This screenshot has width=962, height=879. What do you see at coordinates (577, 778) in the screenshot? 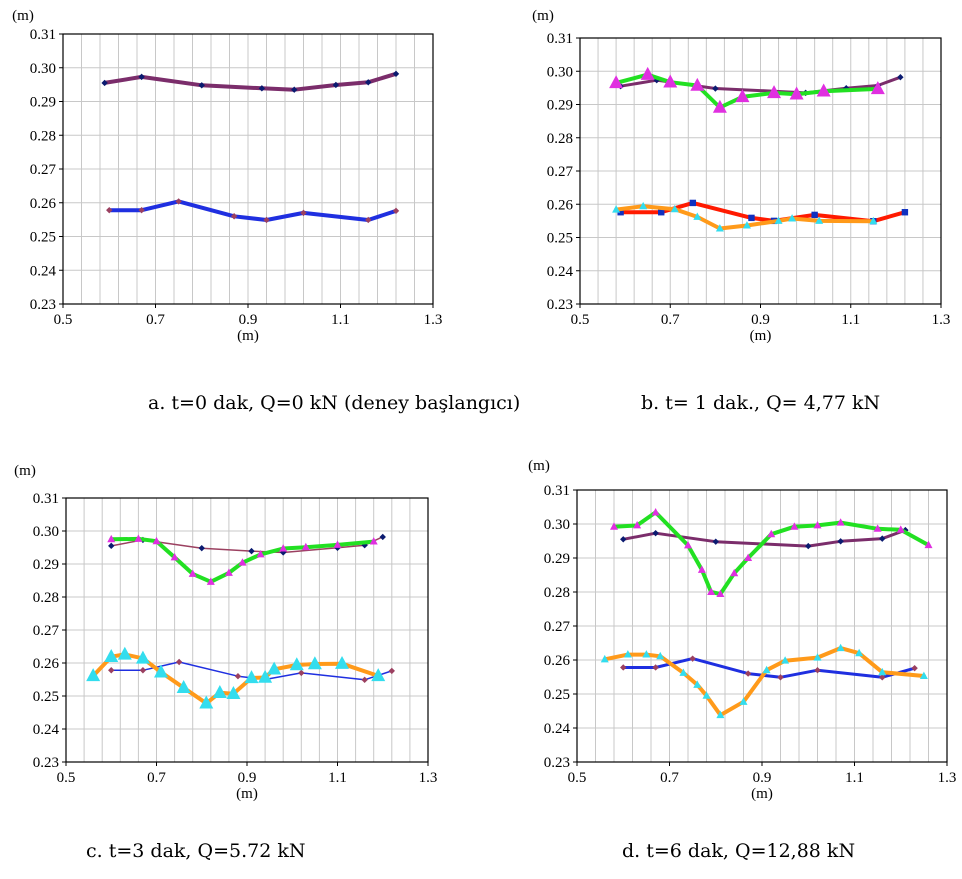
I see `x-tick-label: 0.5` at bounding box center [577, 778].